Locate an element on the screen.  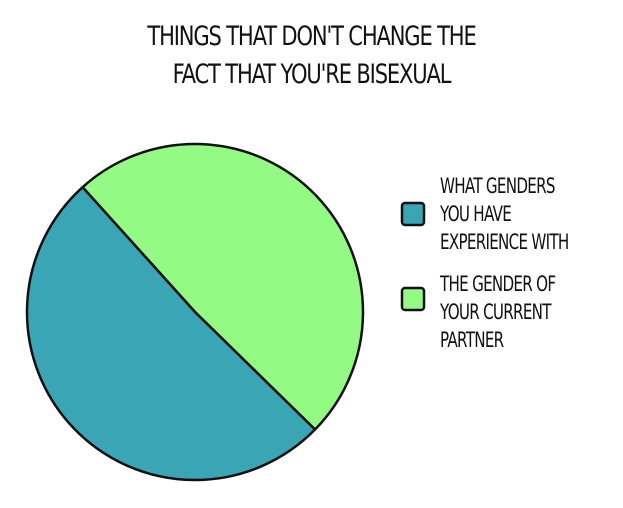
legend-label: THE GENDER OF YOUR CURRENT PARTNER is located at coordinates (498, 312).